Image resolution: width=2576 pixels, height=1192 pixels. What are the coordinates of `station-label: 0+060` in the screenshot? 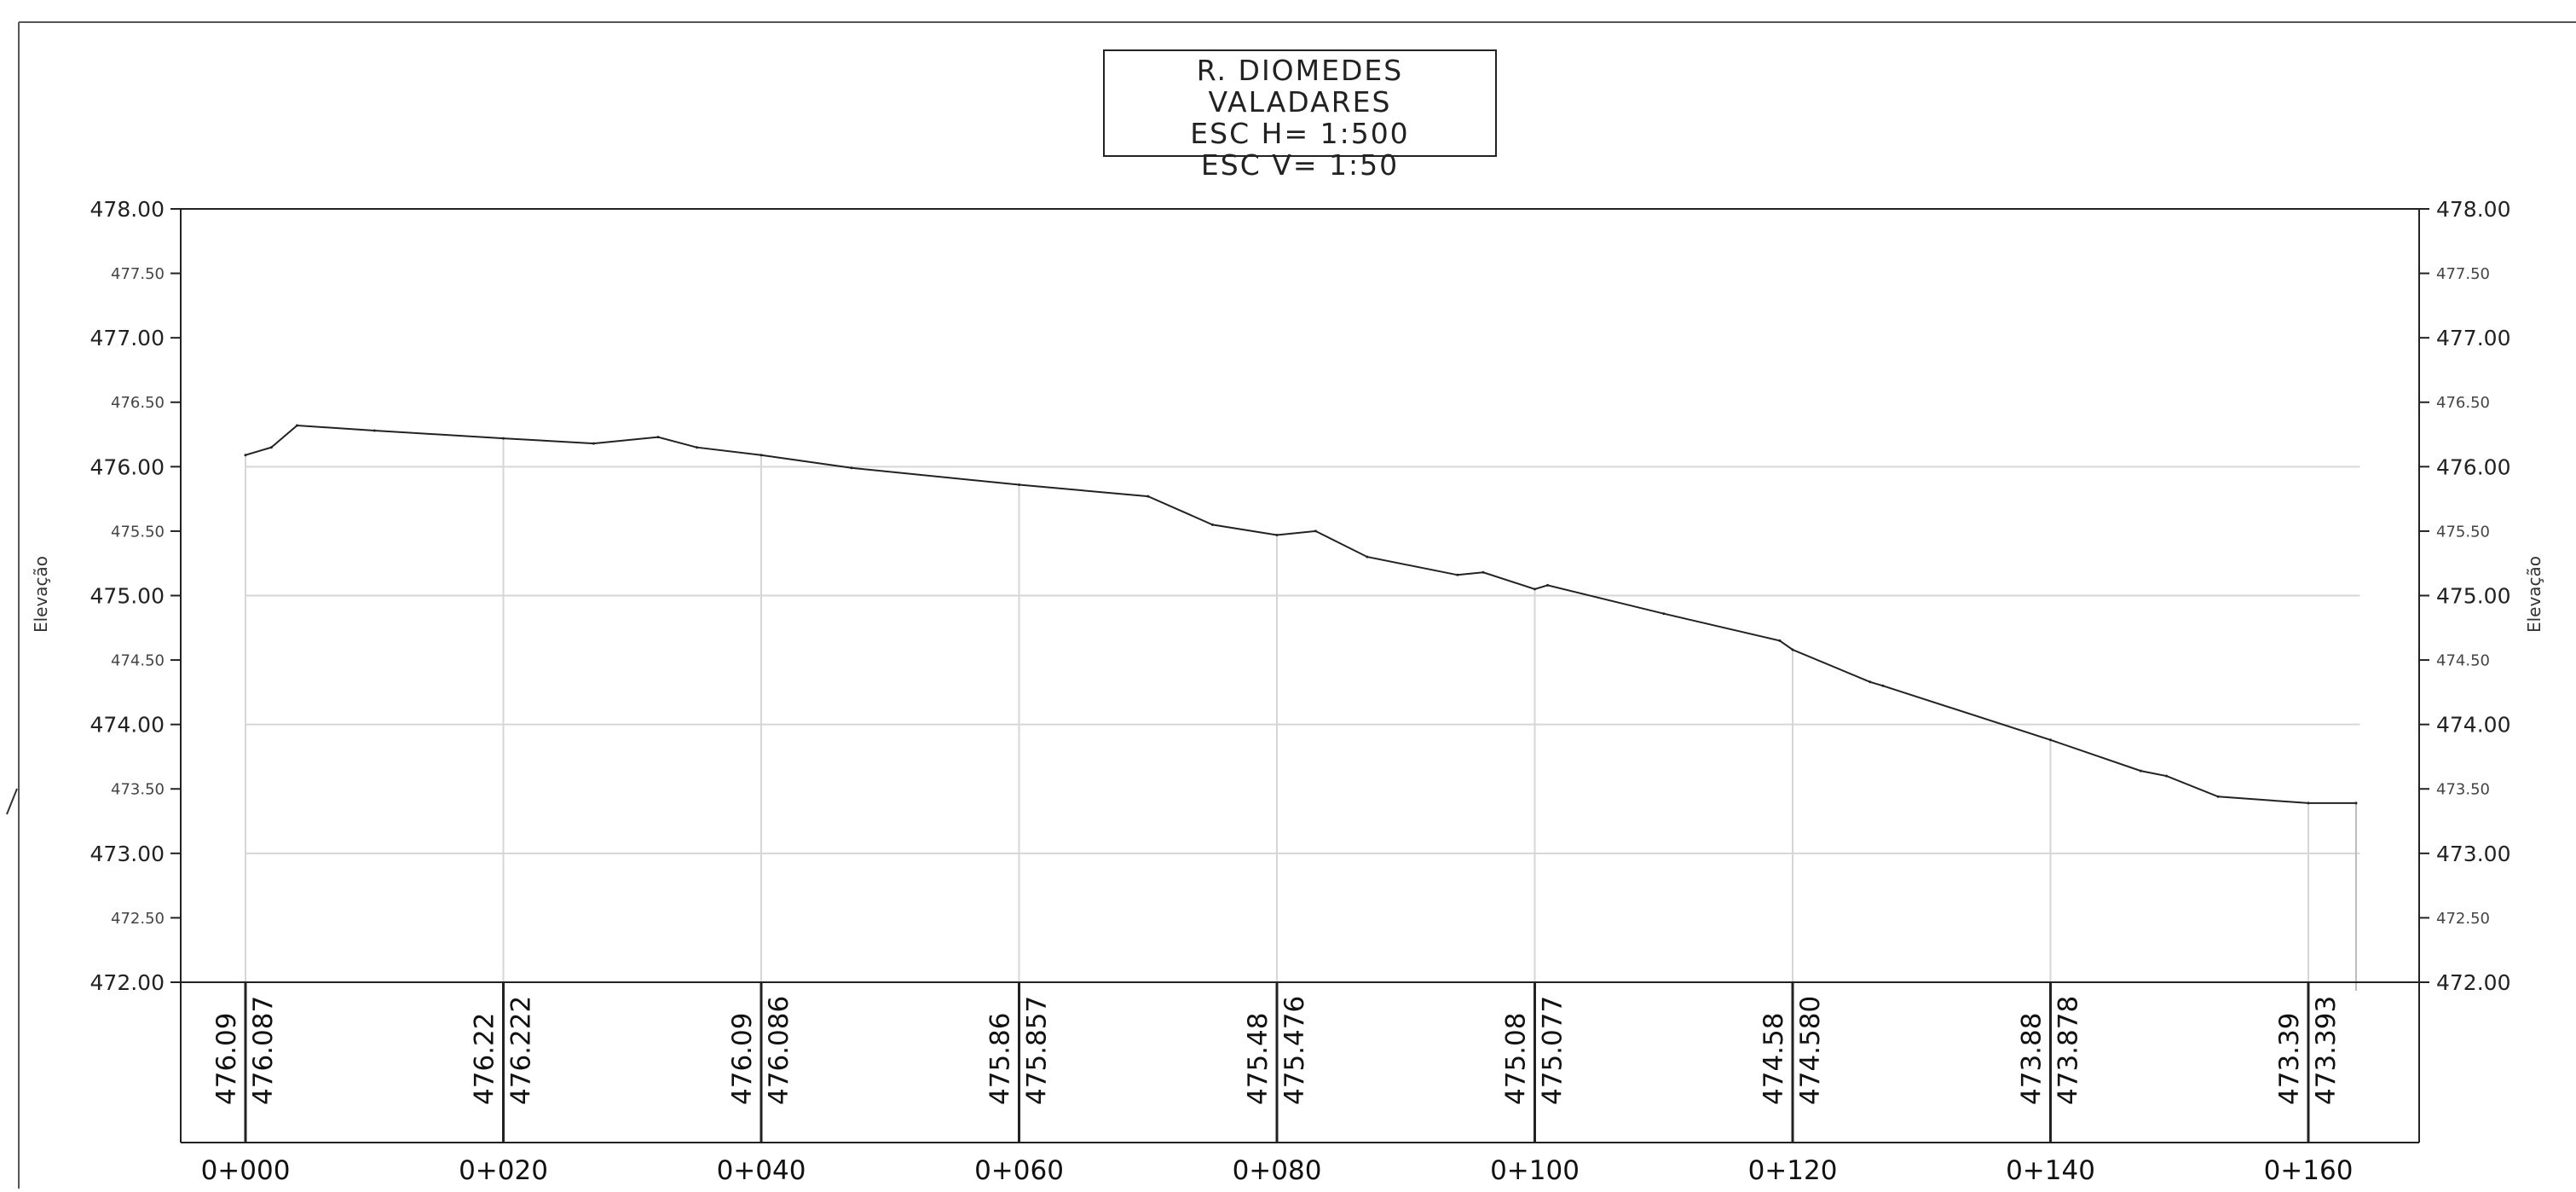 It's located at (1019, 1170).